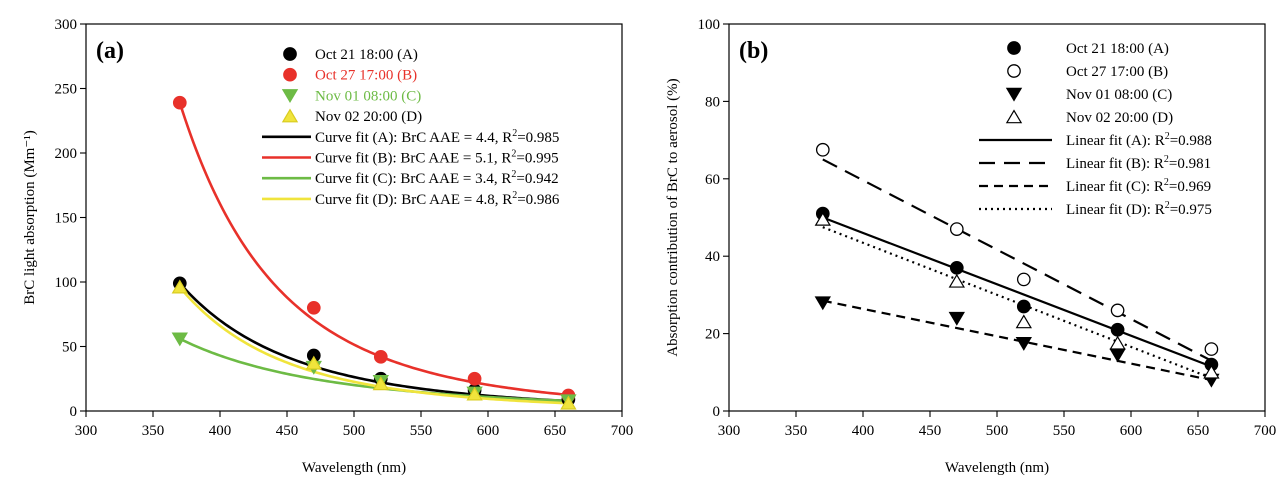 The width and height of the screenshot is (1287, 487). I want to click on series-b, so click(1017, 249).